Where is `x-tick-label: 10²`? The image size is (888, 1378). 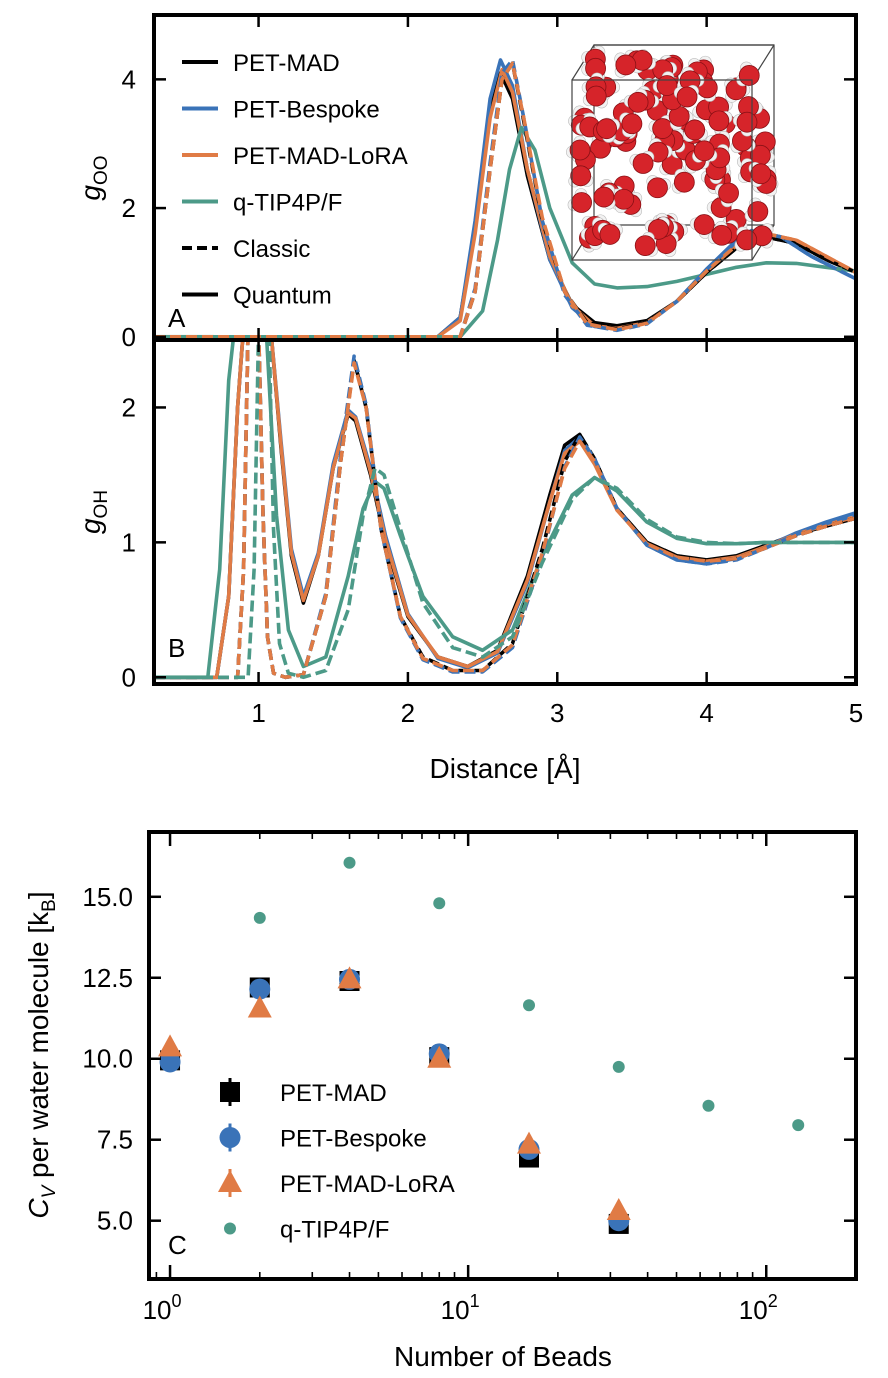 x-tick-label: 10² is located at coordinates (758, 1308).